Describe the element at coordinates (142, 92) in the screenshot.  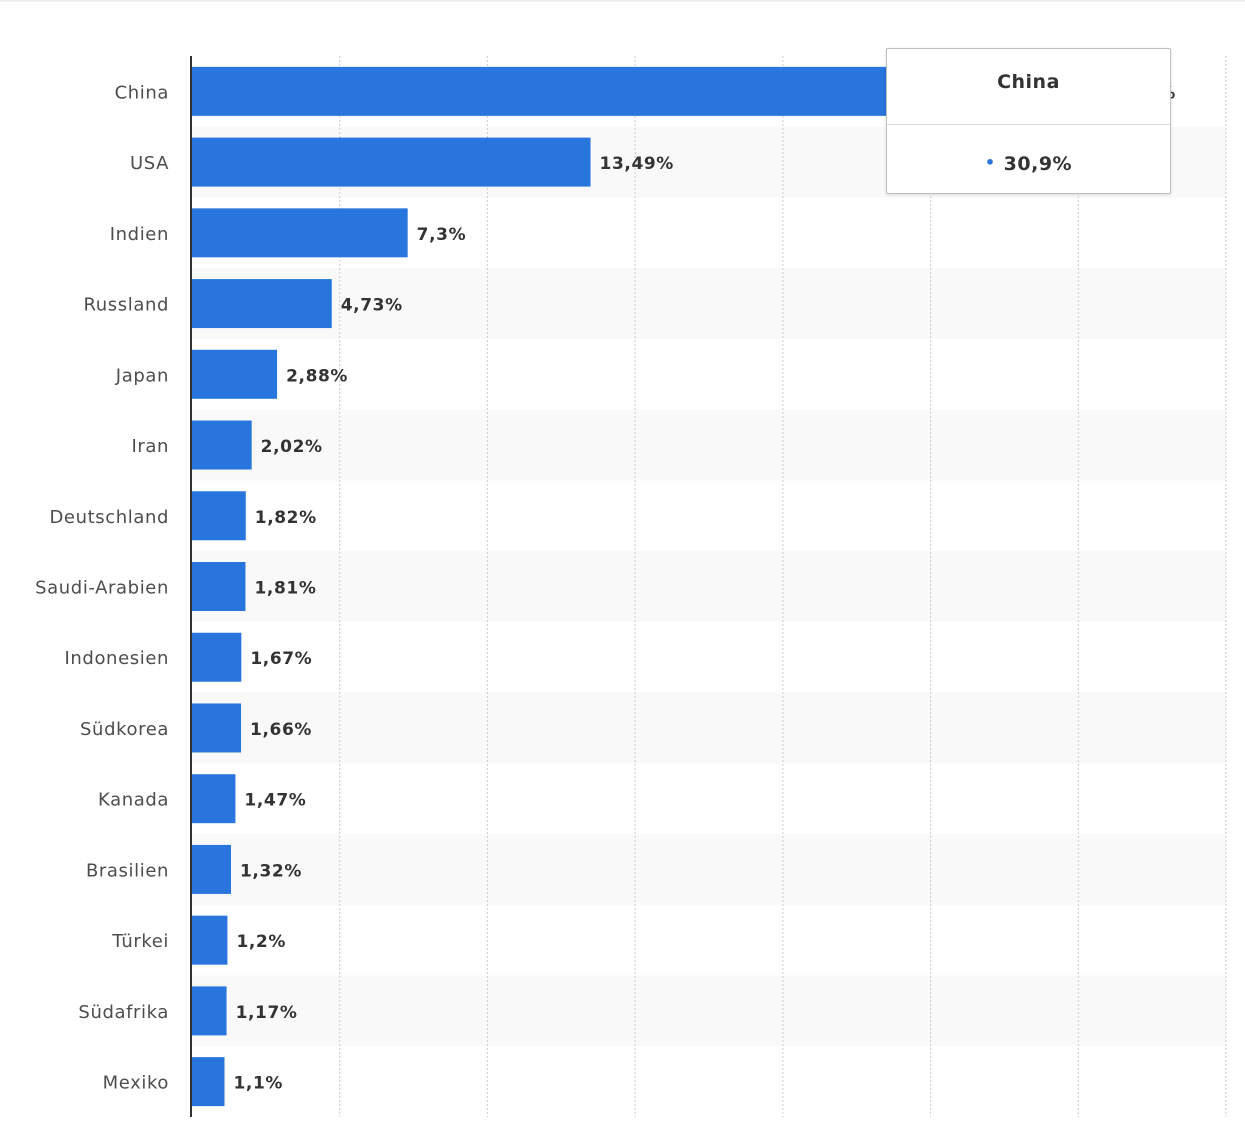
I see `category-label: China` at that location.